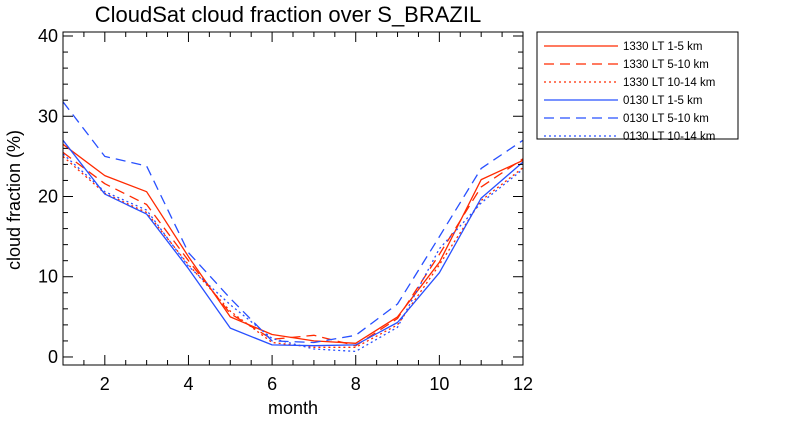 This screenshot has width=786, height=432. What do you see at coordinates (14, 200) in the screenshot?
I see `y-axis-label: cloud fraction (%)` at bounding box center [14, 200].